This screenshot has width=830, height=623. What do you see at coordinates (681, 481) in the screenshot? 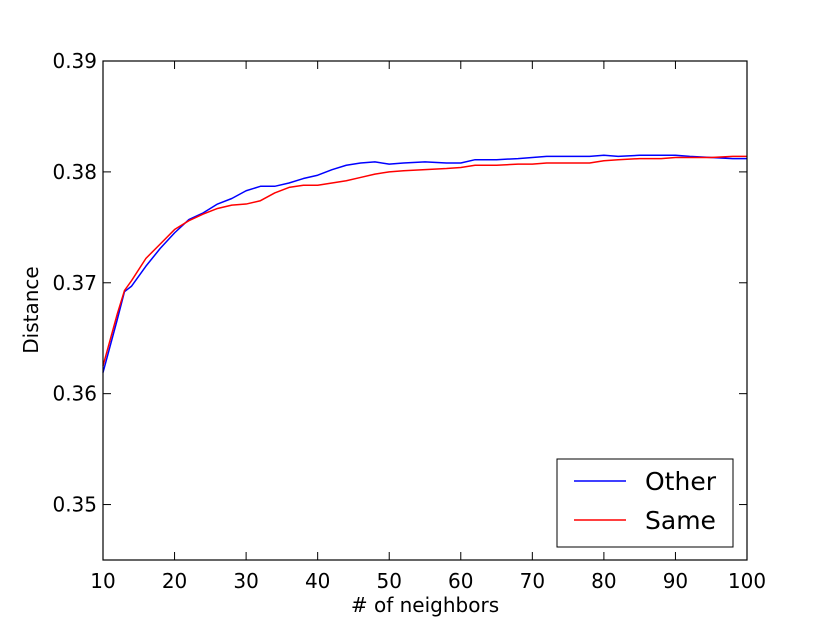
I see `legend-label-other: Other` at bounding box center [681, 481].